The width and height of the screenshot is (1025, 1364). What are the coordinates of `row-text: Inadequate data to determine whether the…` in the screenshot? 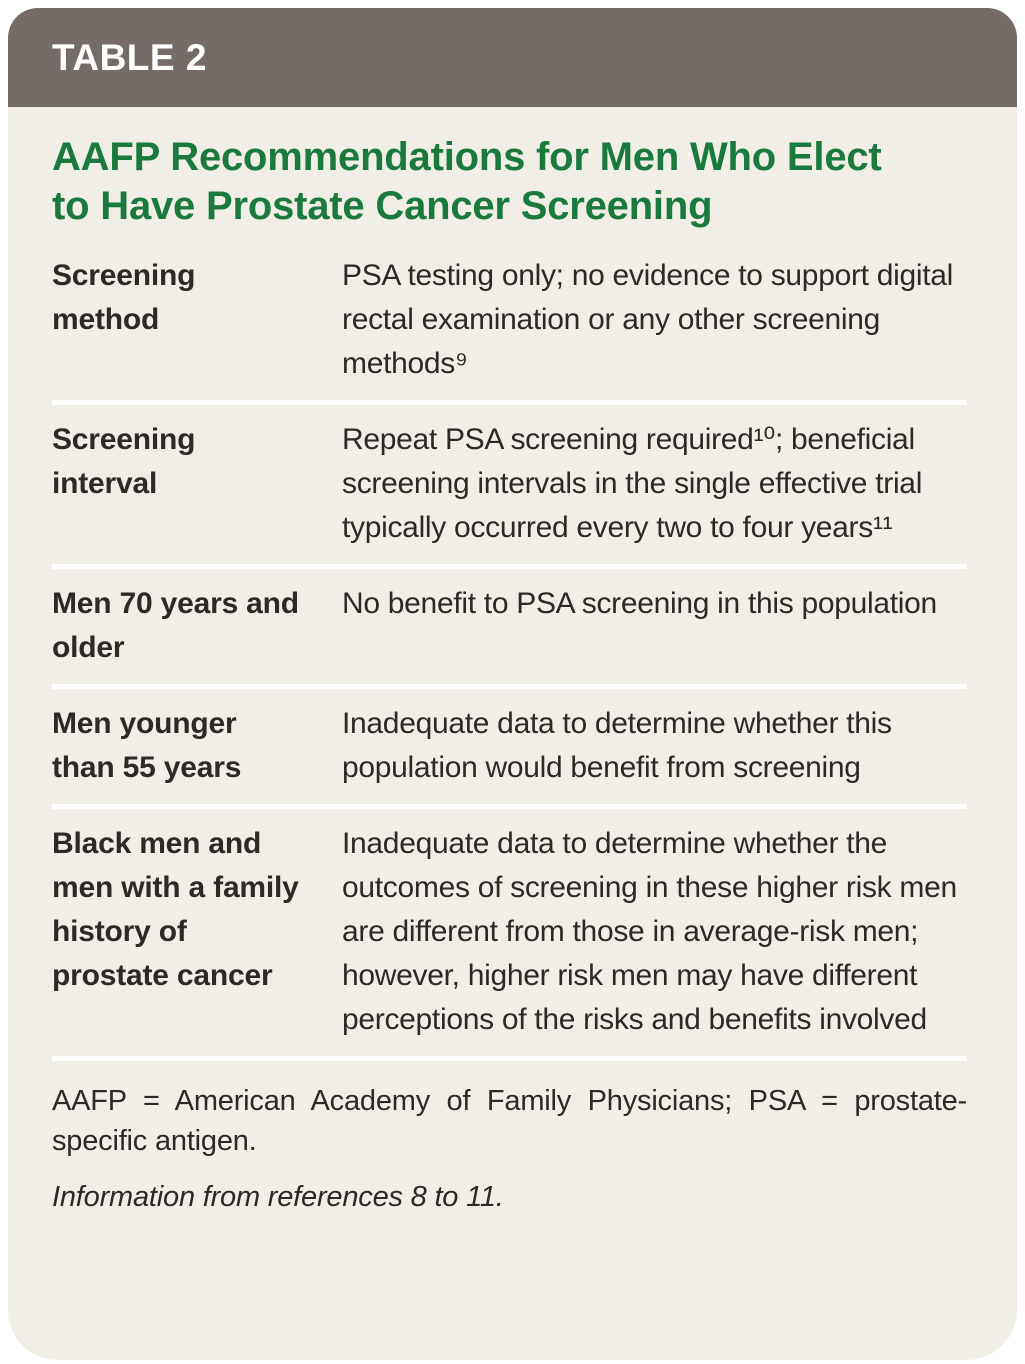 It's located at (649, 931).